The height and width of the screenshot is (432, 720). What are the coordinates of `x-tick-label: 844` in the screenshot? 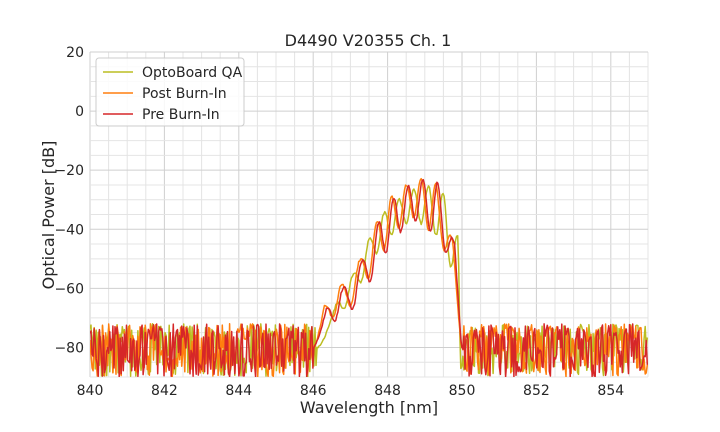 It's located at (238, 391).